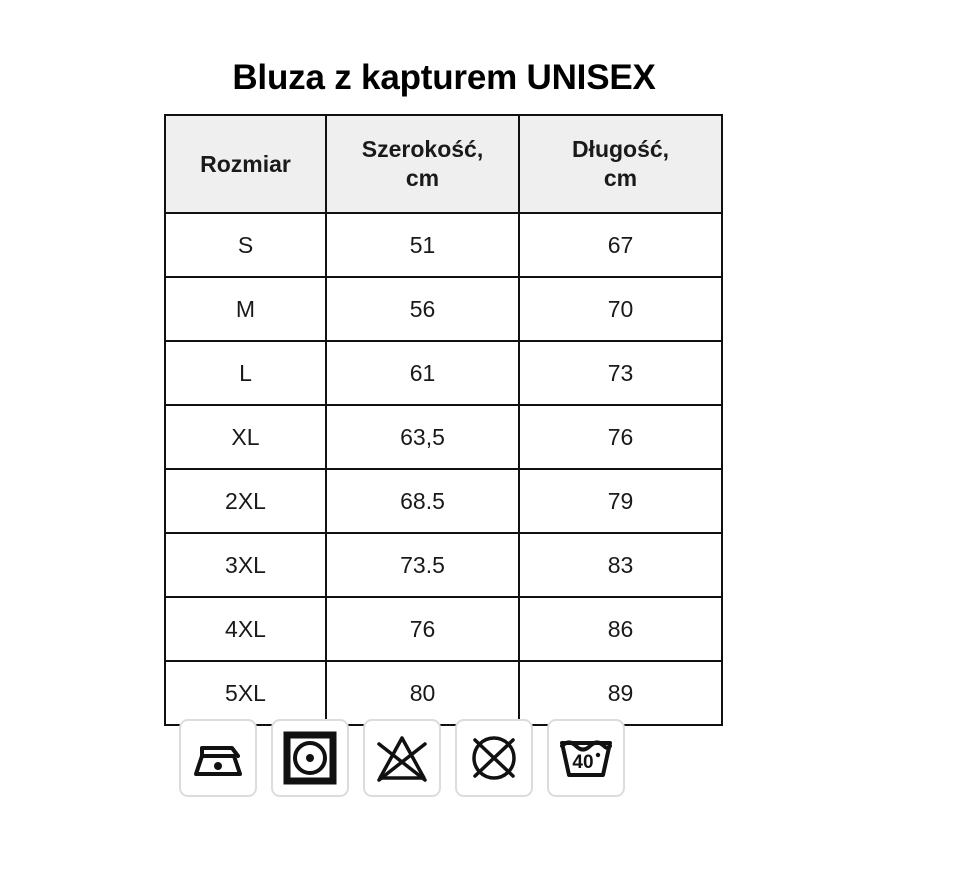  I want to click on care-symbol-wash-40: 40, so click(586, 758).